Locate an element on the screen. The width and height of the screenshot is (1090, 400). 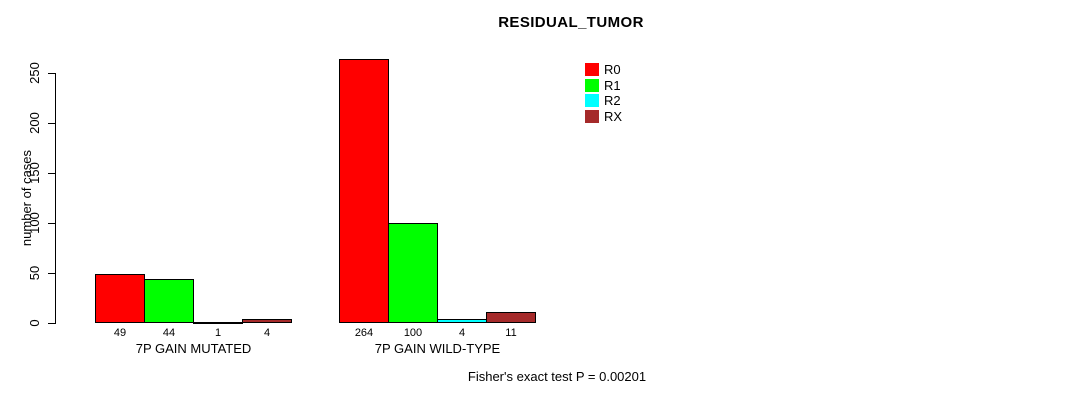
y-tick-label: 0 is located at coordinates (34, 323).